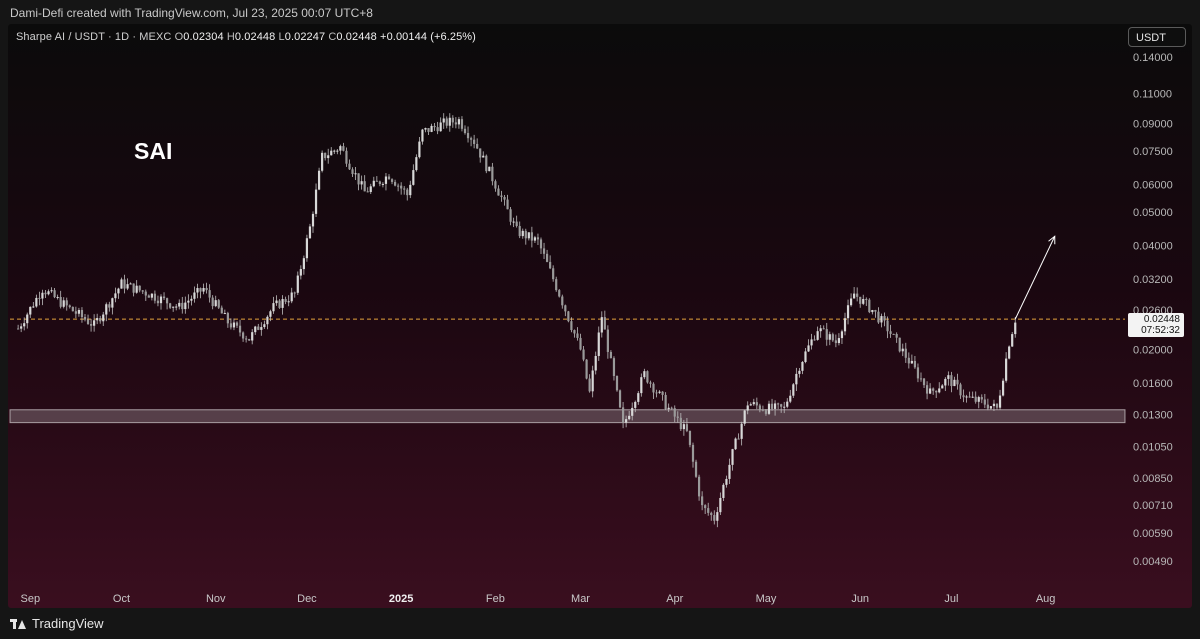 Image resolution: width=1200 pixels, height=639 pixels. What do you see at coordinates (281, 37) in the screenshot?
I see `low-label: L` at bounding box center [281, 37].